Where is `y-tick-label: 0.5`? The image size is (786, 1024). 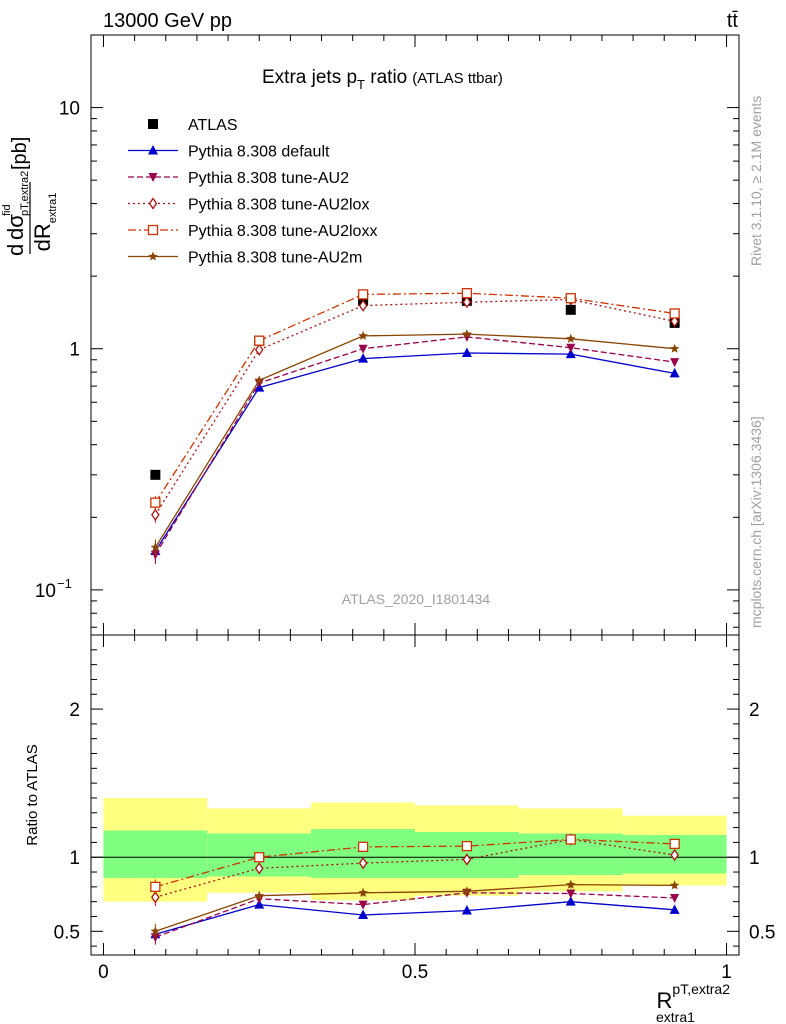
y-tick-label: 0.5 is located at coordinates (67, 932).